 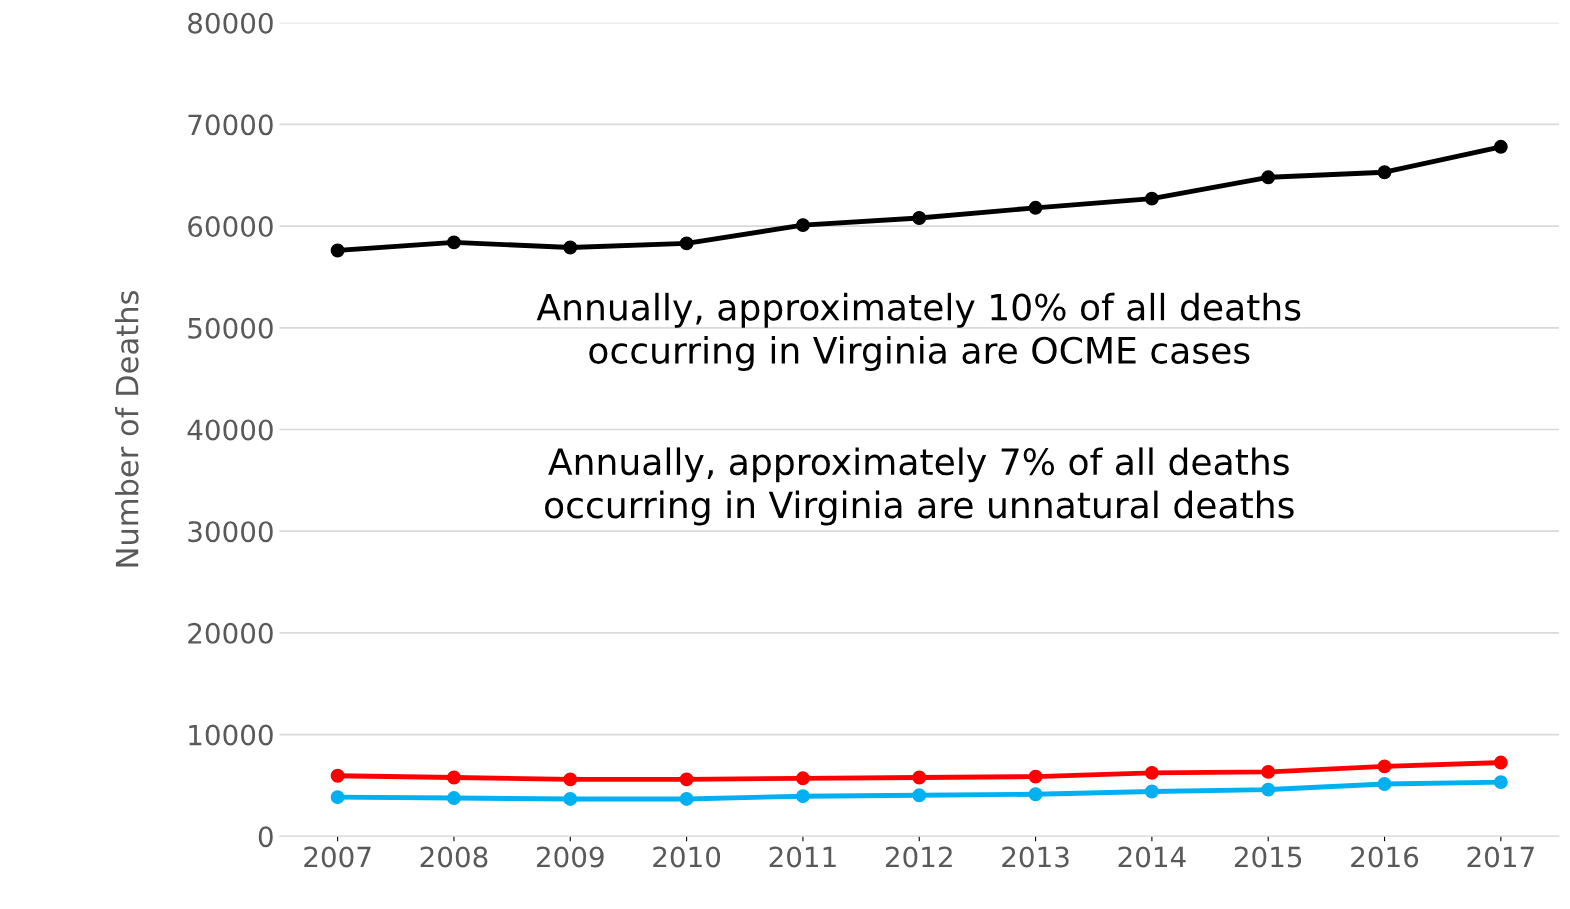 I want to click on x-tick-label: 2008, so click(x=454, y=857).